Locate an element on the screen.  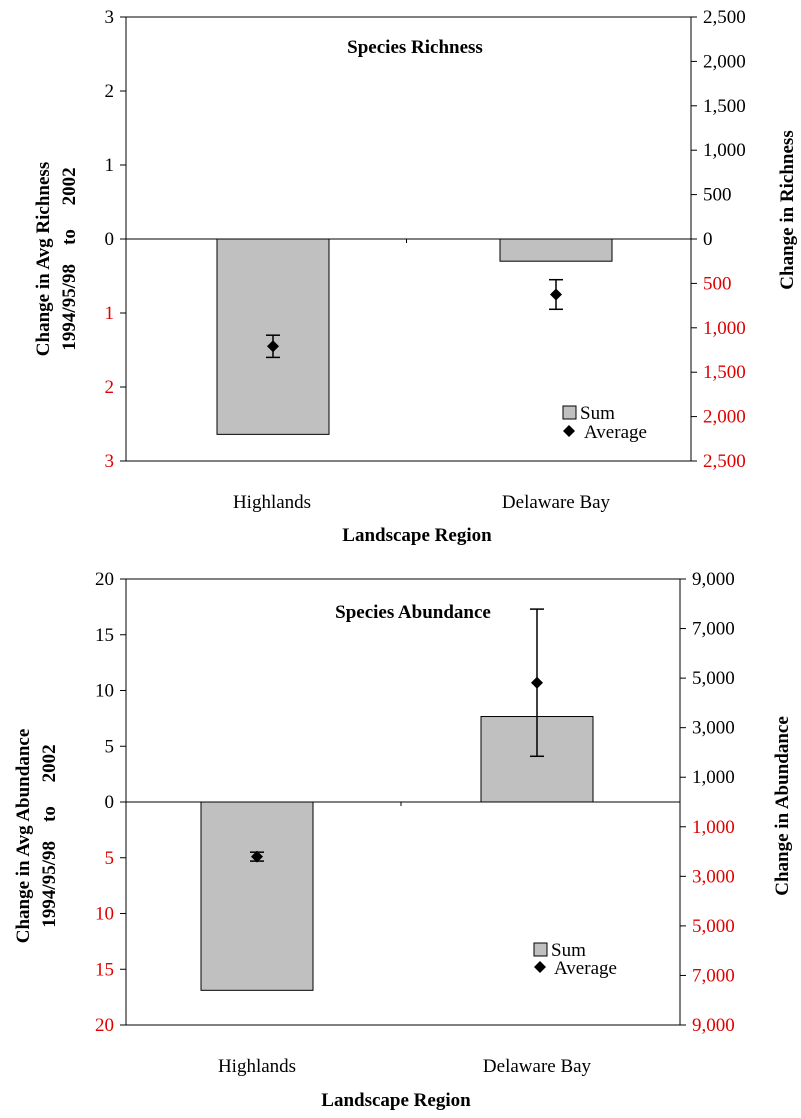
left-y-tick-label-7: 15 is located at coordinates (104, 969).